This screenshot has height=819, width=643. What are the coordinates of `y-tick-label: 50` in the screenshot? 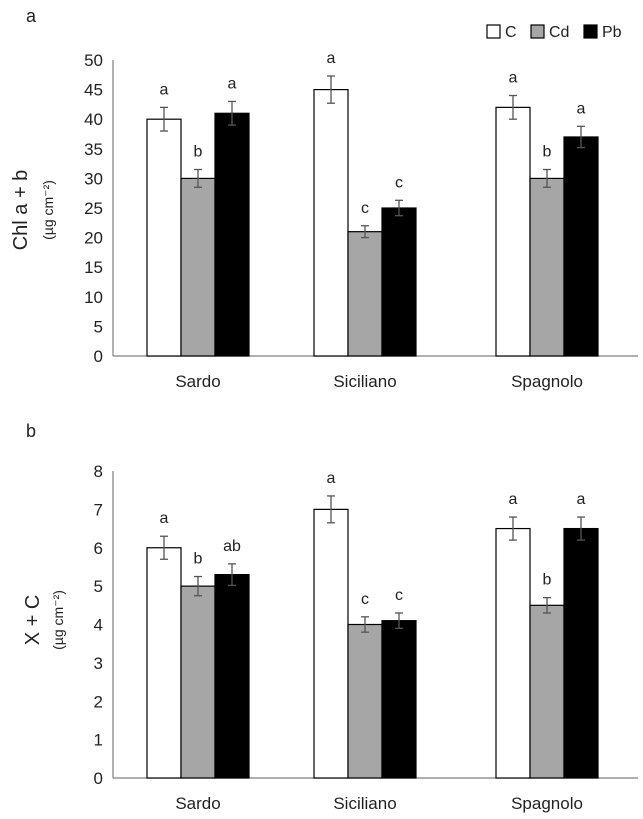 It's located at (93, 60).